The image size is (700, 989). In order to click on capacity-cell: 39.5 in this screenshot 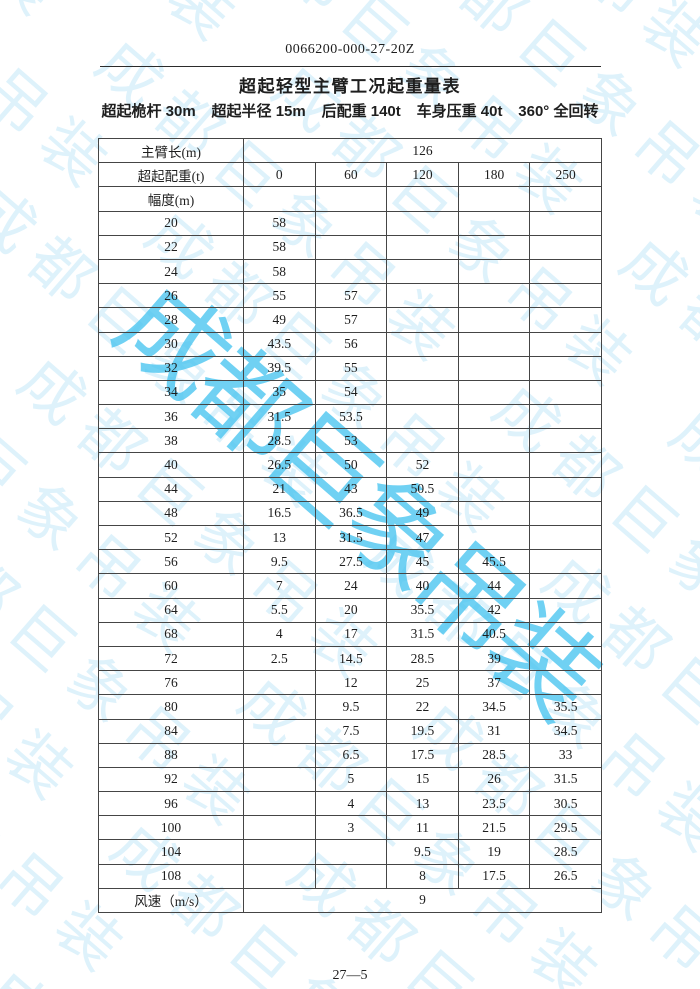, I will do `click(279, 368)`.